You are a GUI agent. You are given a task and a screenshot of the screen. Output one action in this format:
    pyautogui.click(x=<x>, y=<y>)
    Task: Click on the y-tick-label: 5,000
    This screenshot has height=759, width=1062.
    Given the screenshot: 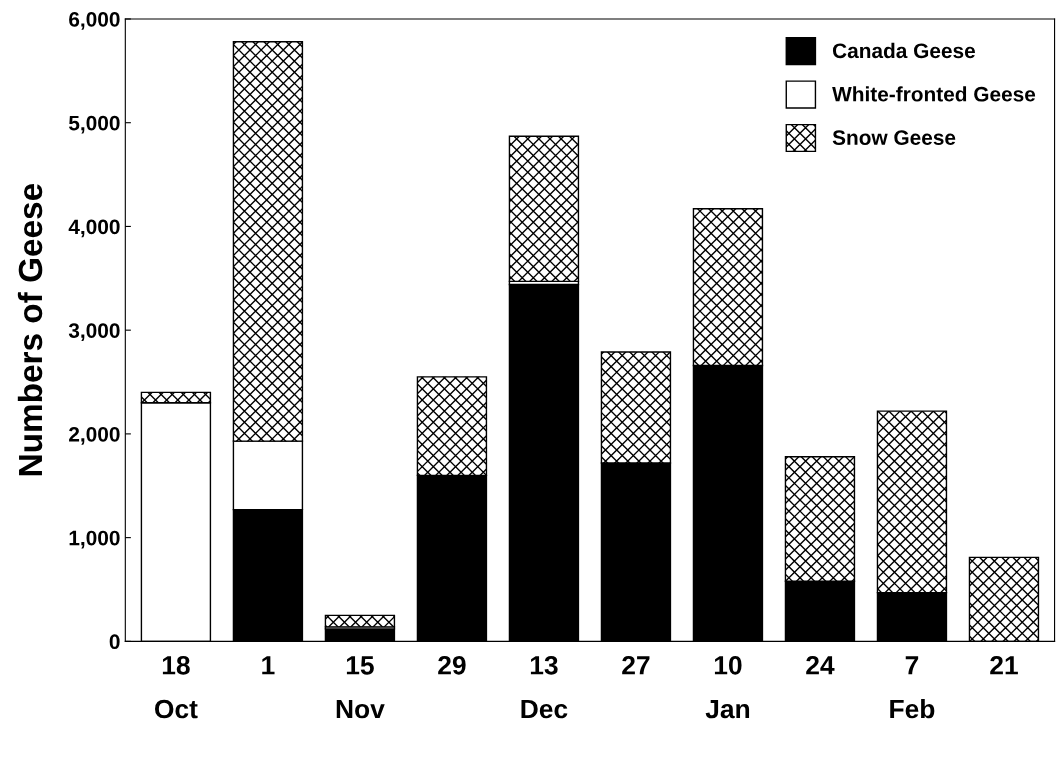 What is the action you would take?
    pyautogui.click(x=94, y=124)
    